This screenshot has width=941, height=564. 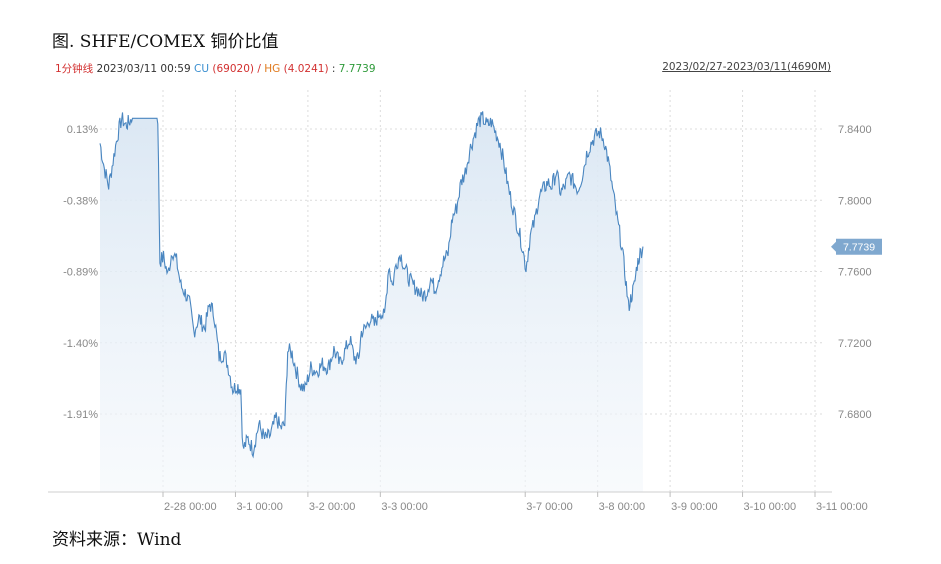 What do you see at coordinates (233, 69) in the screenshot?
I see `cu-value: (69020)` at bounding box center [233, 69].